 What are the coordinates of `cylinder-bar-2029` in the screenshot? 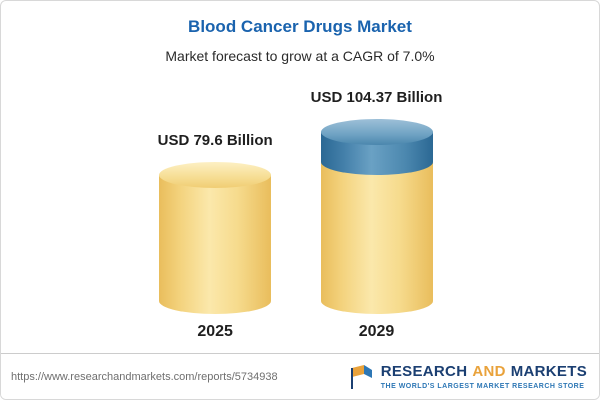 It's located at (376, 216).